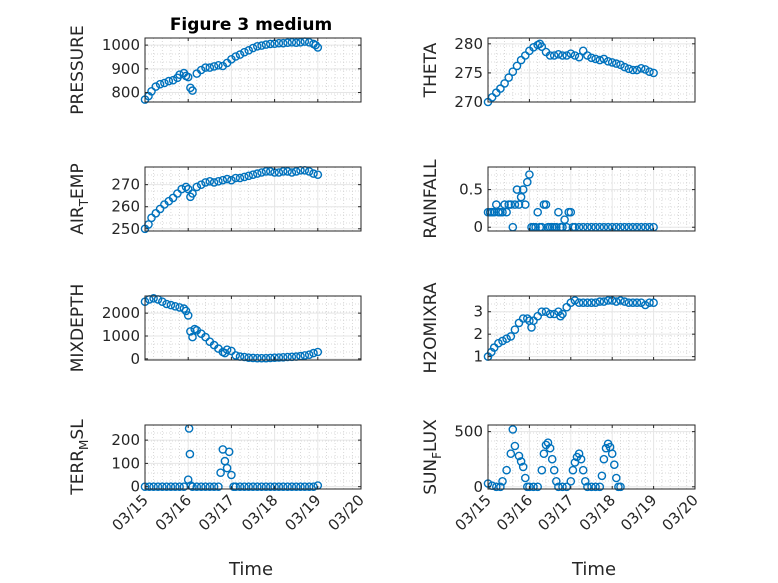 The height and width of the screenshot is (583, 778). Describe the element at coordinates (514, 512) in the screenshot. I see `x-tick-label: 03/16` at that location.